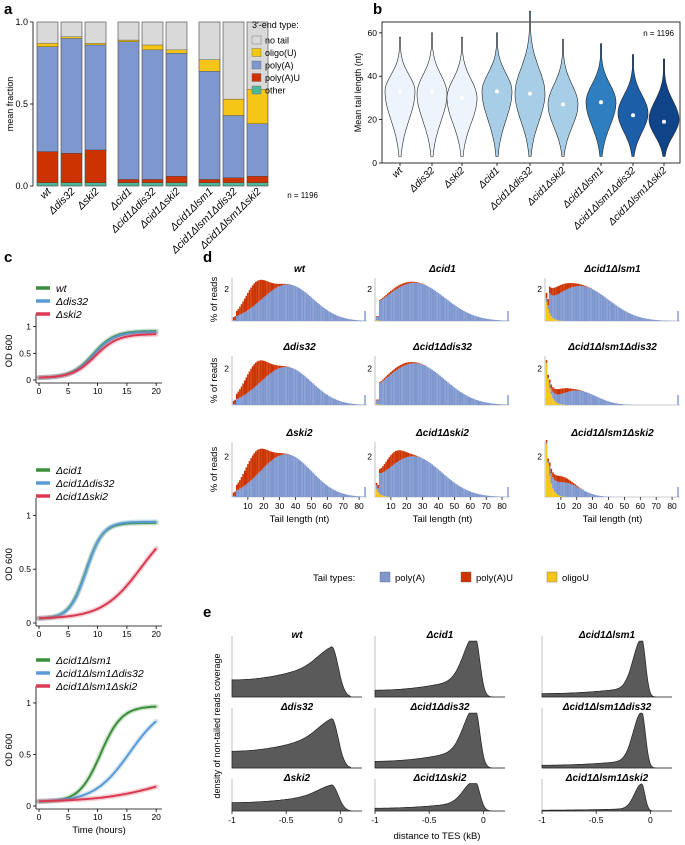 The image size is (685, 845). What do you see at coordinates (127, 391) in the screenshot?
I see `x-tick-label: 15` at bounding box center [127, 391].